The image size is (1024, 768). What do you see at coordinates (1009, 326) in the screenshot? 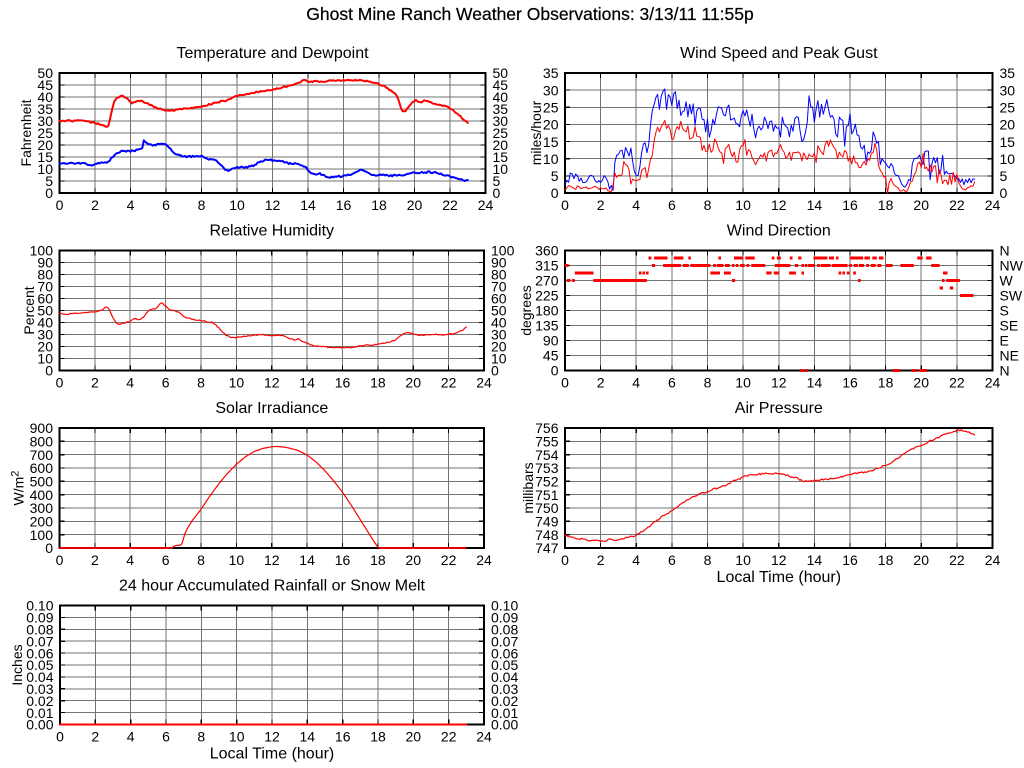
I see `svg-text: SE` at bounding box center [1009, 326].